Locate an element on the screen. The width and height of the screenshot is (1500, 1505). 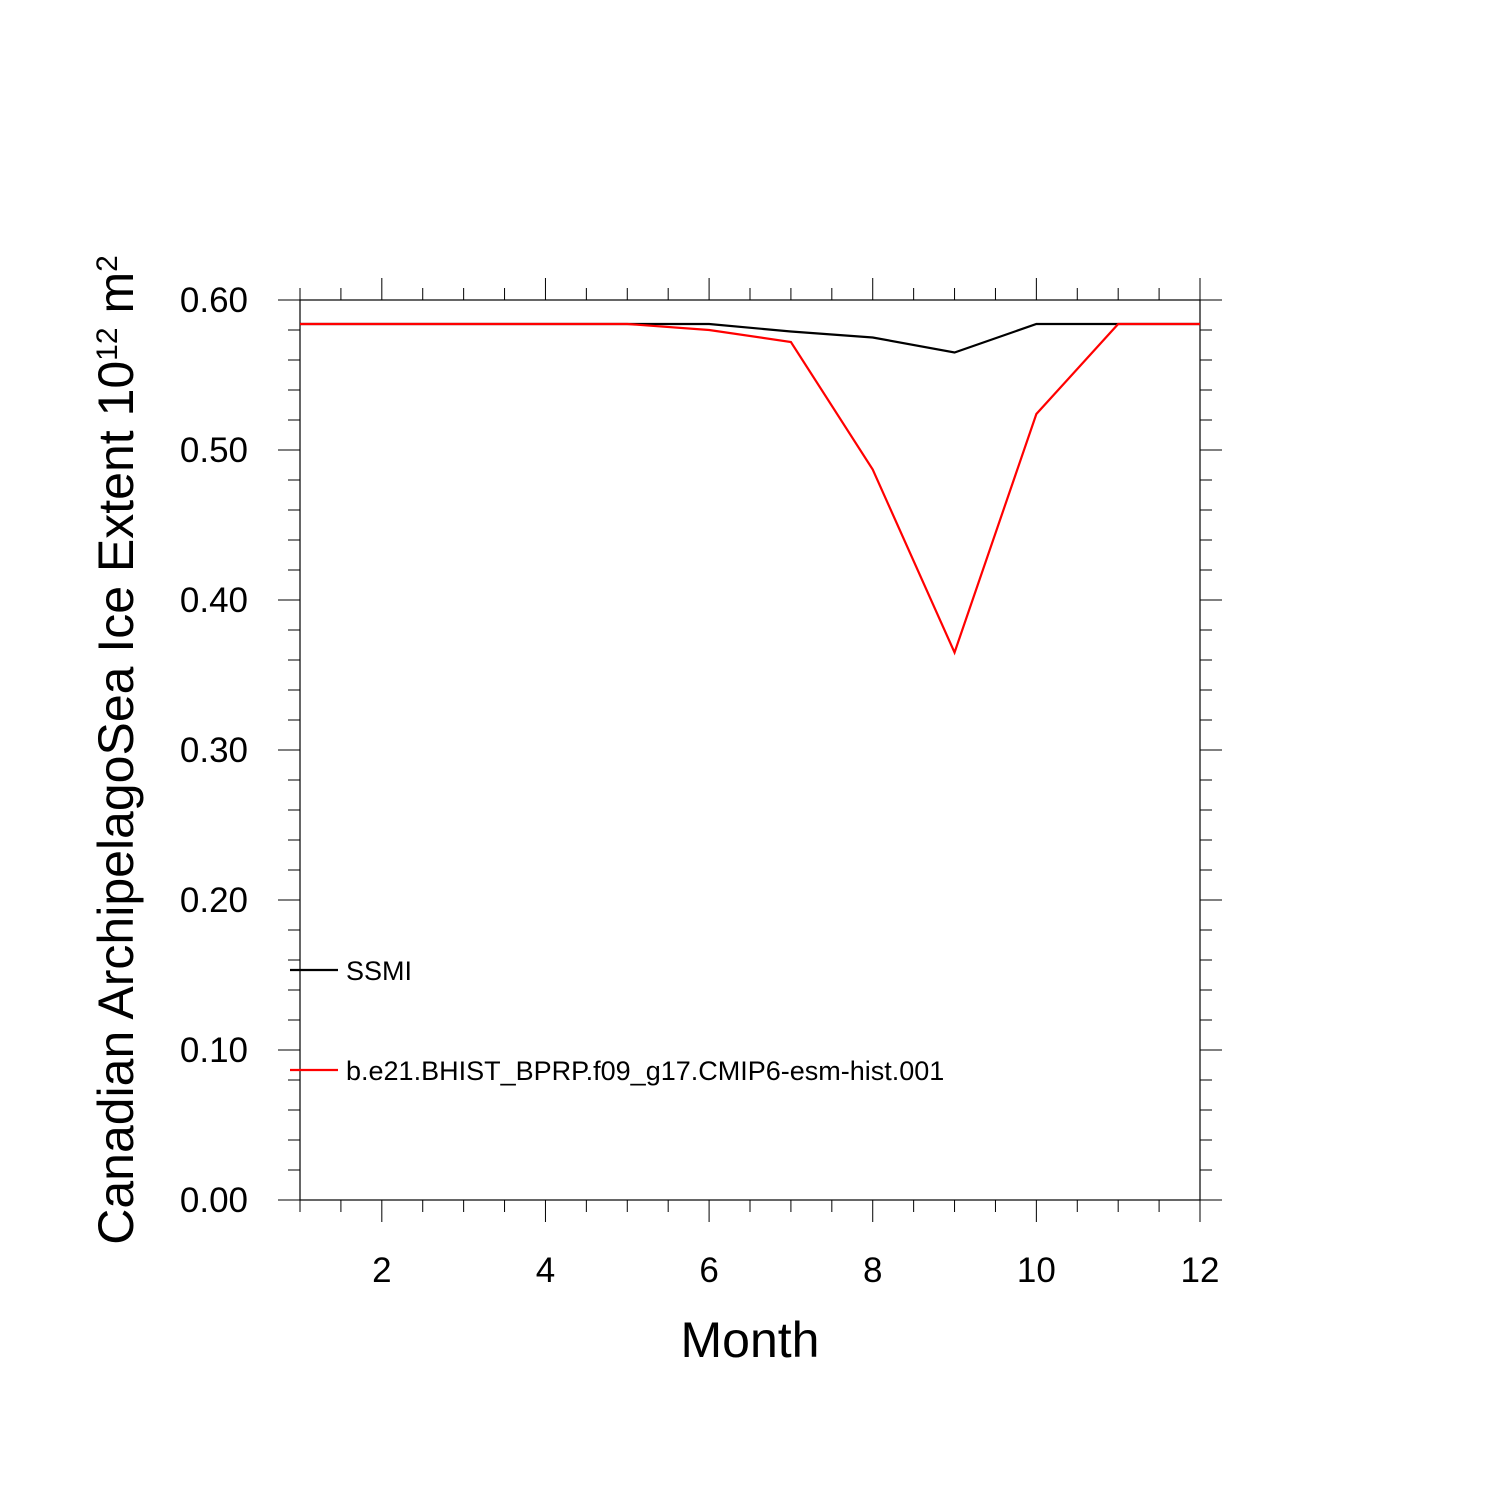
y-axis-title-prefix: Canadian ArchipelagoSea Ice Extent 10 is located at coordinates (116, 803).